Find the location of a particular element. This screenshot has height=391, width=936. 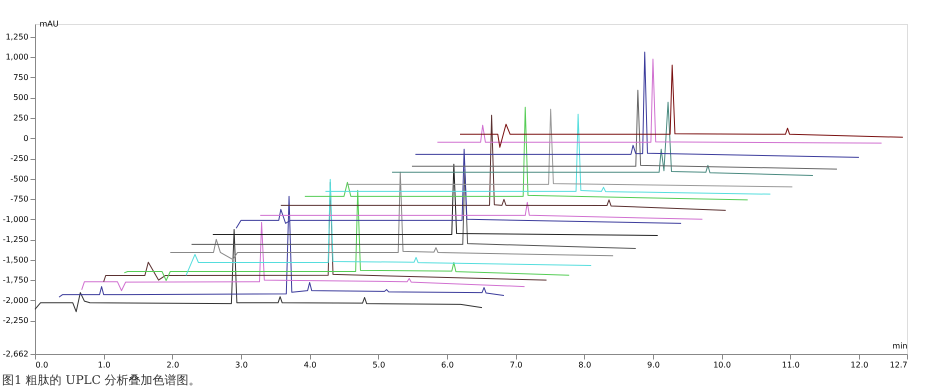

y-tick-label: 1,000 is located at coordinates (17, 57).